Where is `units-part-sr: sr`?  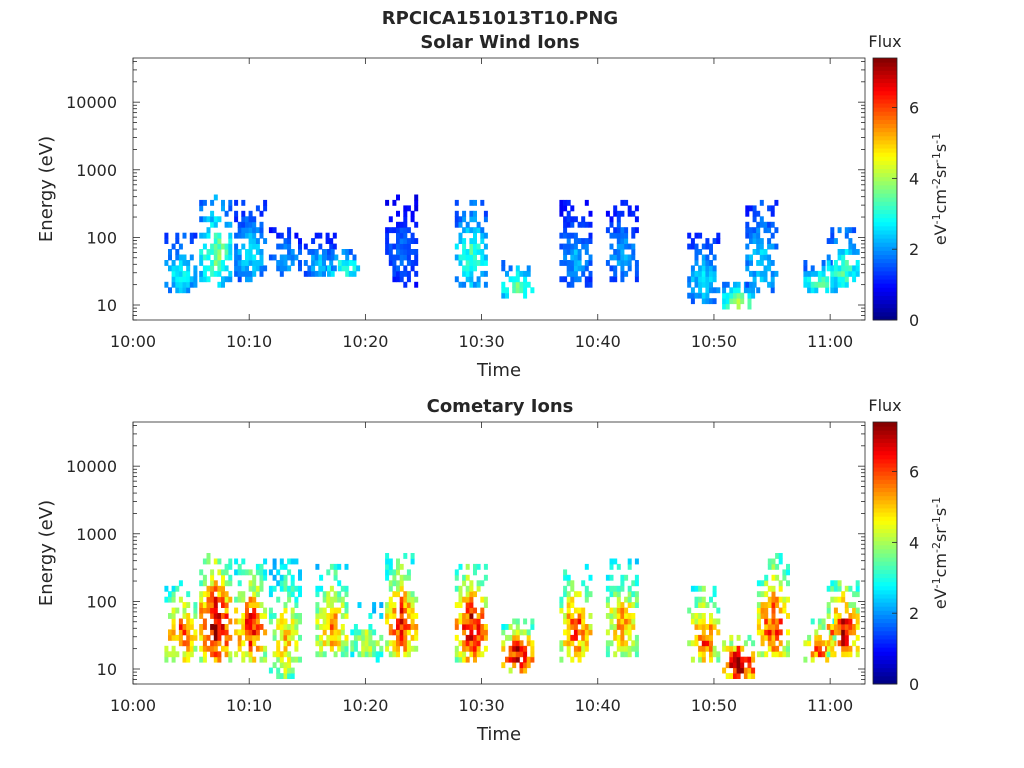 units-part-sr: sr is located at coordinates (940, 170).